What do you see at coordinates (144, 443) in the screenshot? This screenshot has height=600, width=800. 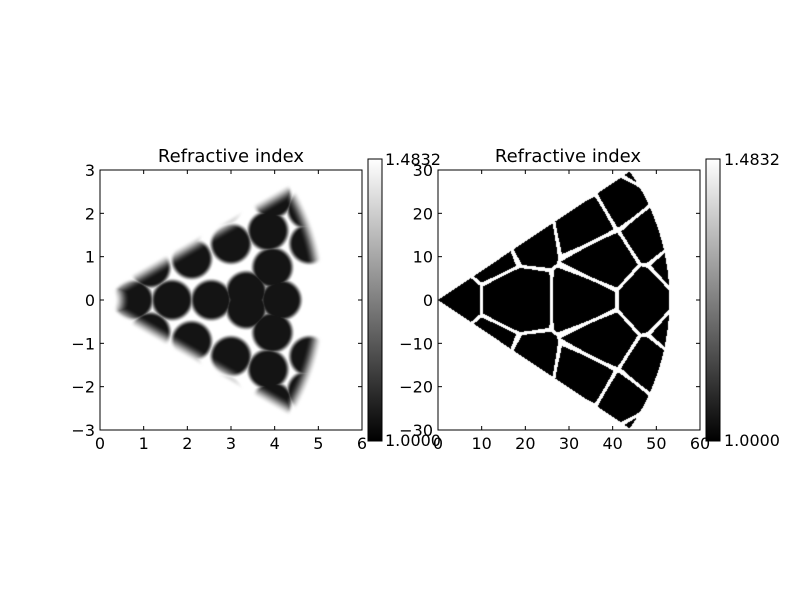 I see `chart-left-x-tick-label: 1` at bounding box center [144, 443].